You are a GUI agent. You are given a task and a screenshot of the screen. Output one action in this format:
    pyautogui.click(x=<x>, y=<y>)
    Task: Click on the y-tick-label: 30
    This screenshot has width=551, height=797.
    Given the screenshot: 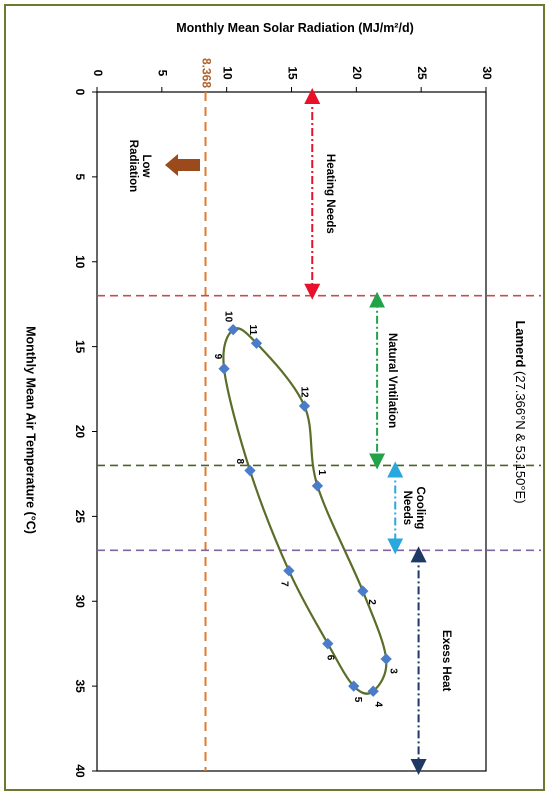 What is the action you would take?
    pyautogui.click(x=487, y=73)
    